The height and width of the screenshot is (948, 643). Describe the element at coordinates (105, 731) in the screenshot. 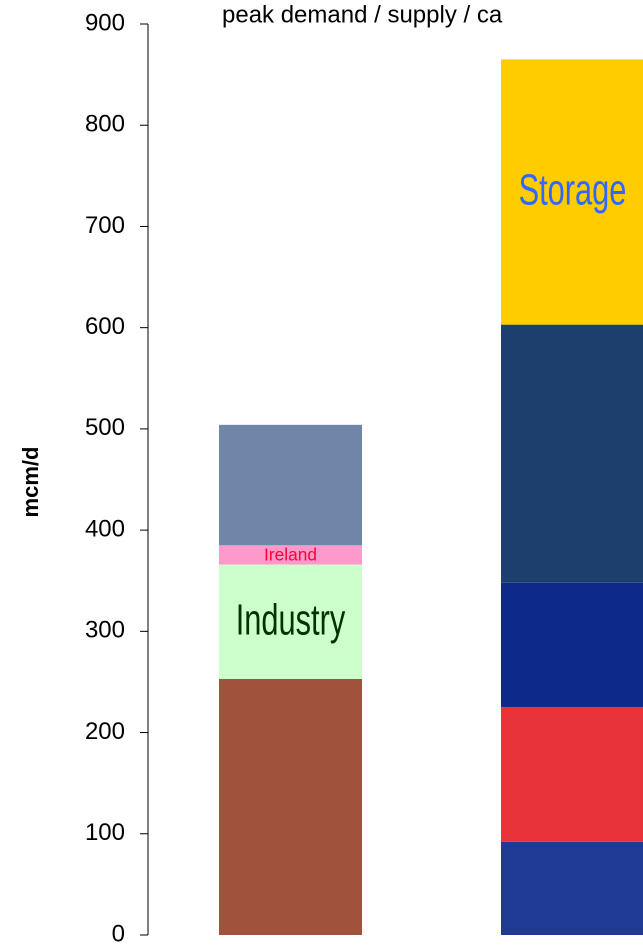

I see `y-tick-label: 200` at that location.